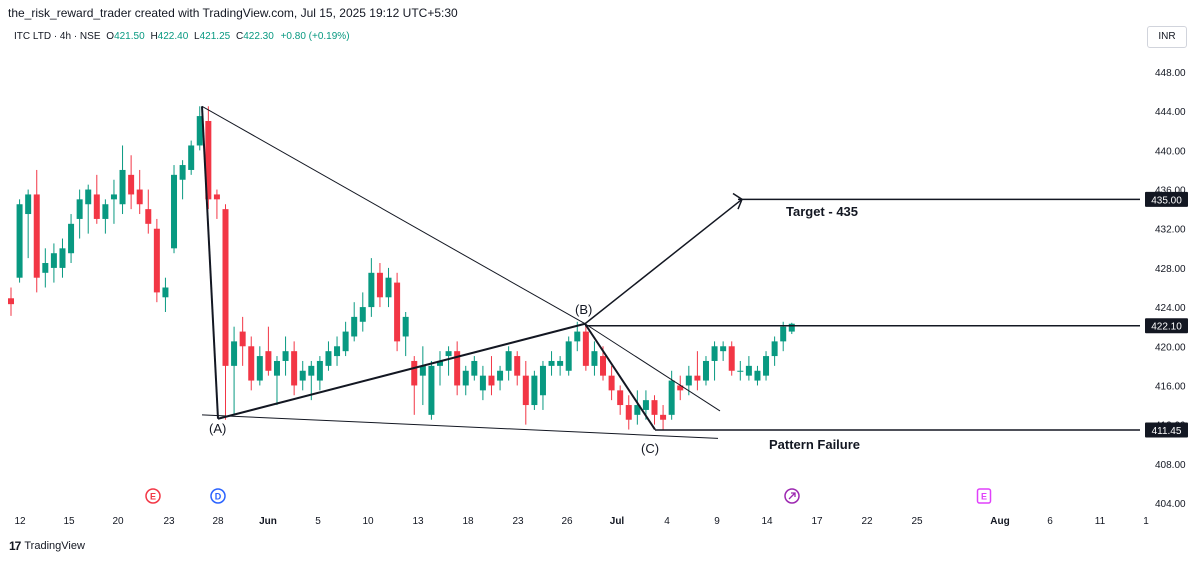 This screenshot has height=561, width=1200. What do you see at coordinates (239, 36) in the screenshot?
I see `close-label: C` at bounding box center [239, 36].